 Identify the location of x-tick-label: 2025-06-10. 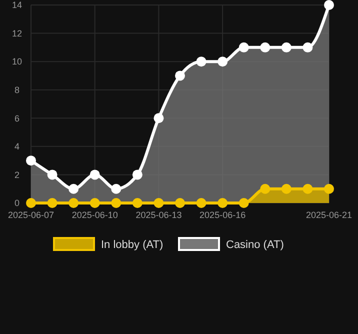
(95, 215).